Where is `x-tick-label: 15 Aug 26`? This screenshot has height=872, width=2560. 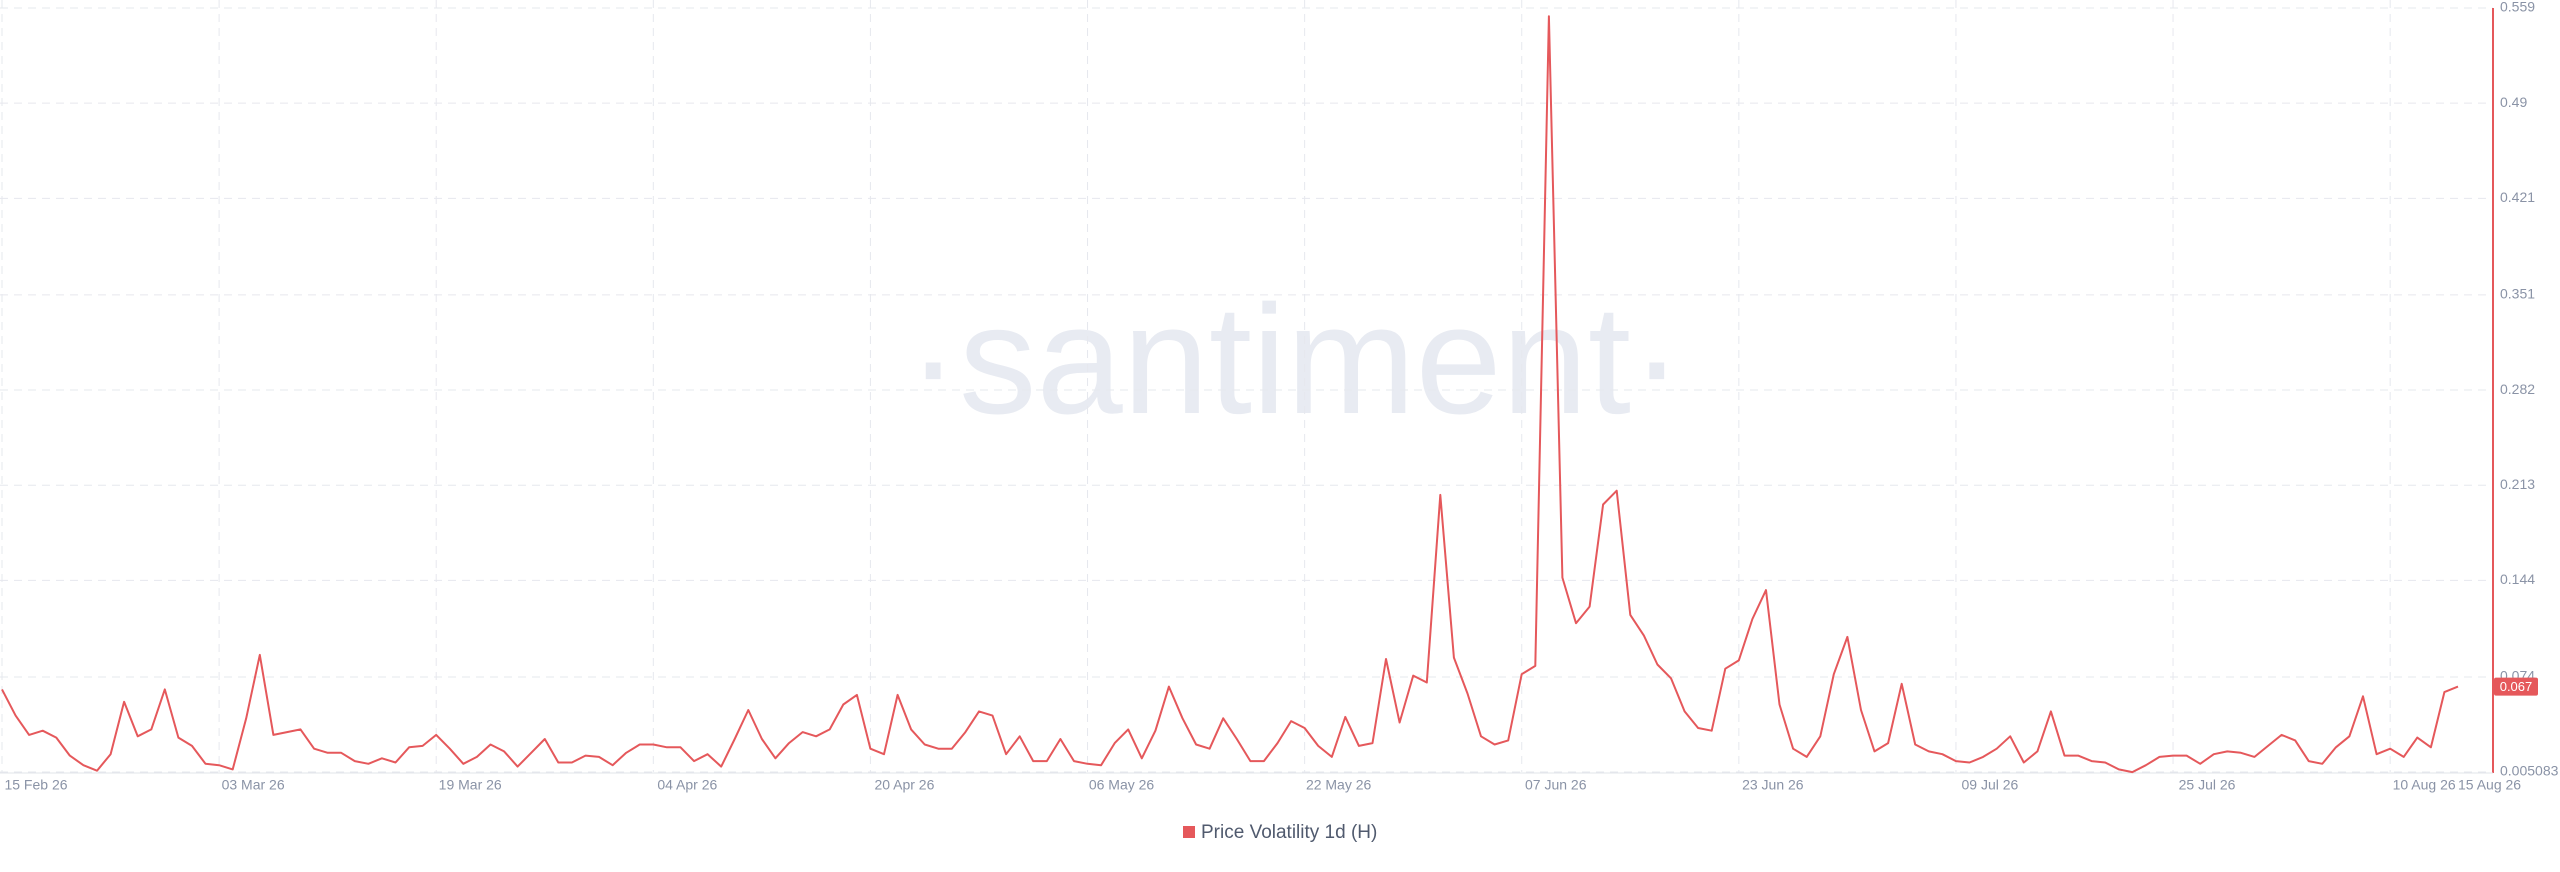 x-tick-label: 15 Aug 26 is located at coordinates (2489, 785).